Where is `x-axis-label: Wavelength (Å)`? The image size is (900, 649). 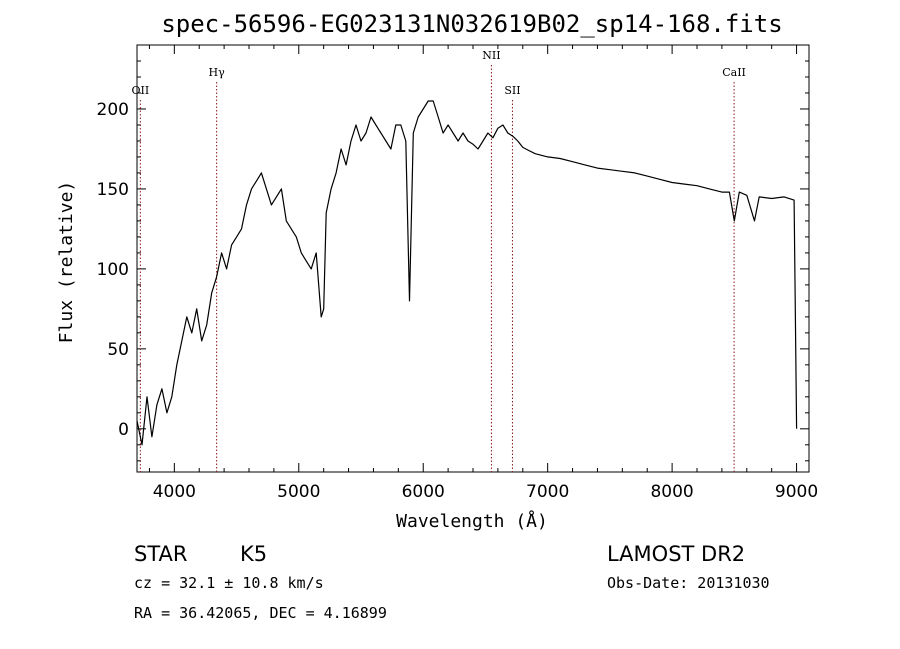
x-axis-label: Wavelength (Å) is located at coordinates (472, 521).